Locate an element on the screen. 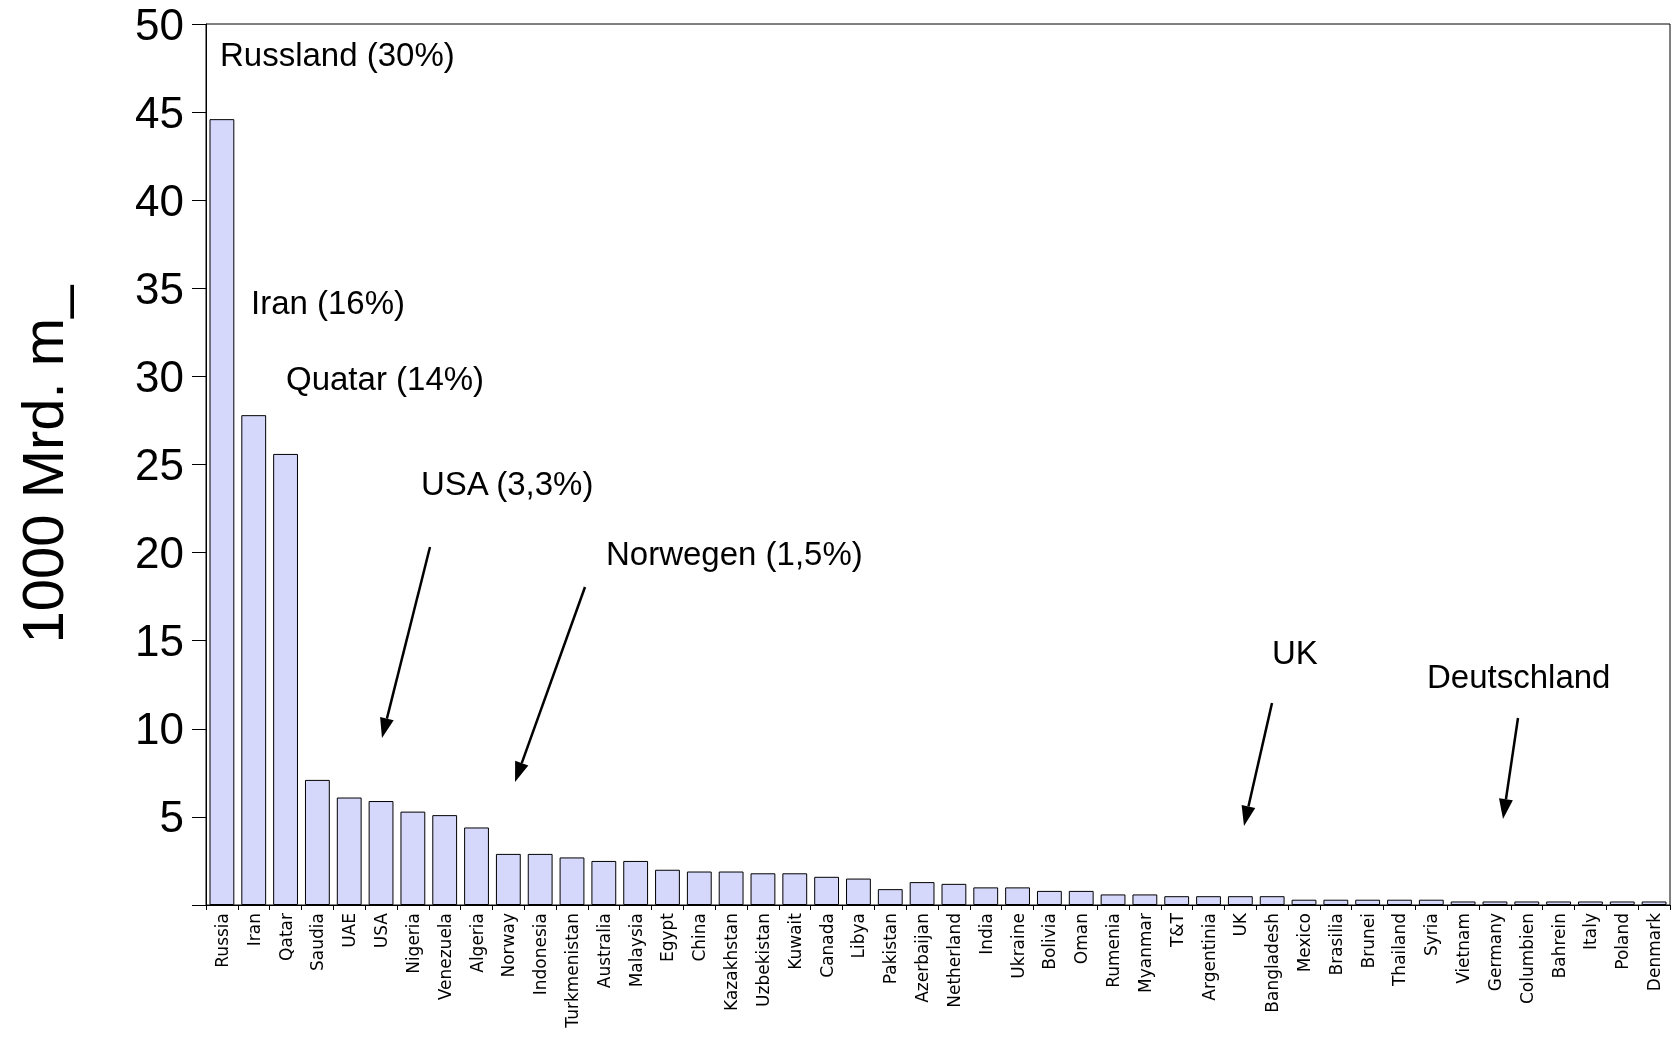 The width and height of the screenshot is (1672, 1045). x-tick-label: Australia is located at coordinates (603, 951).